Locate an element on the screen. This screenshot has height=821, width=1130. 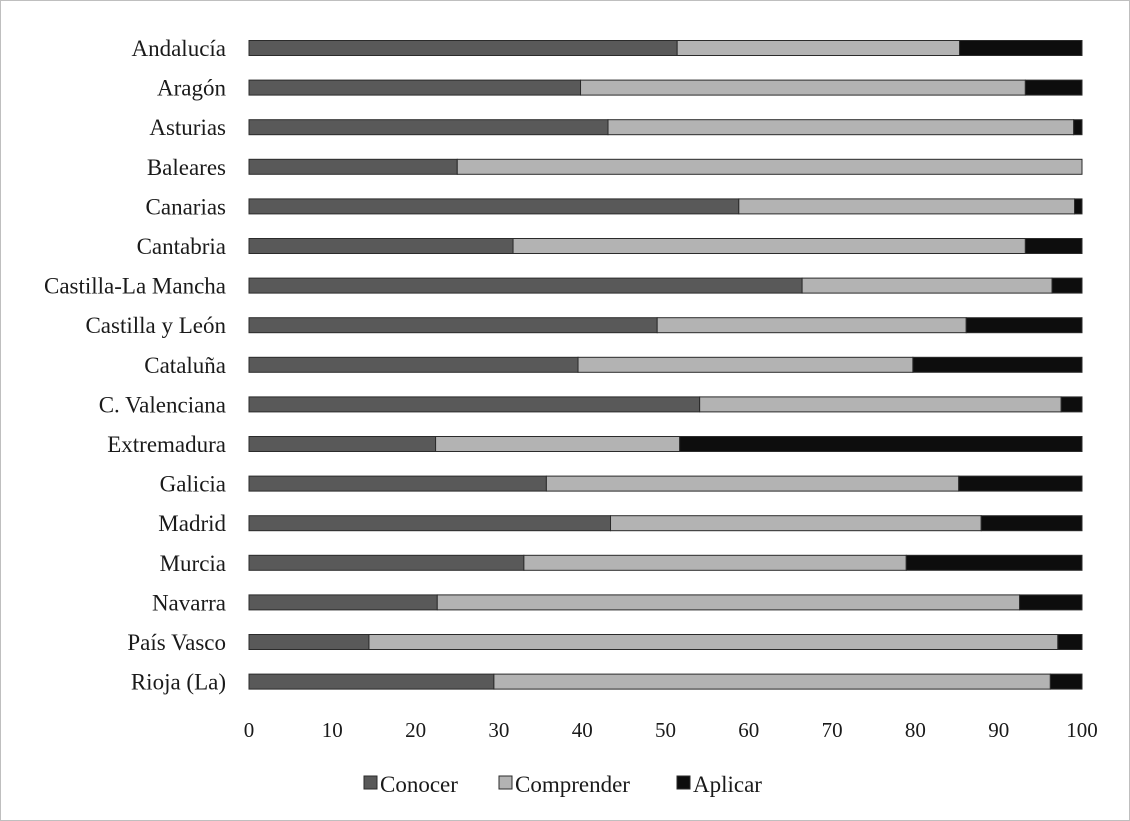
x-tick-label: 10 is located at coordinates (332, 730).